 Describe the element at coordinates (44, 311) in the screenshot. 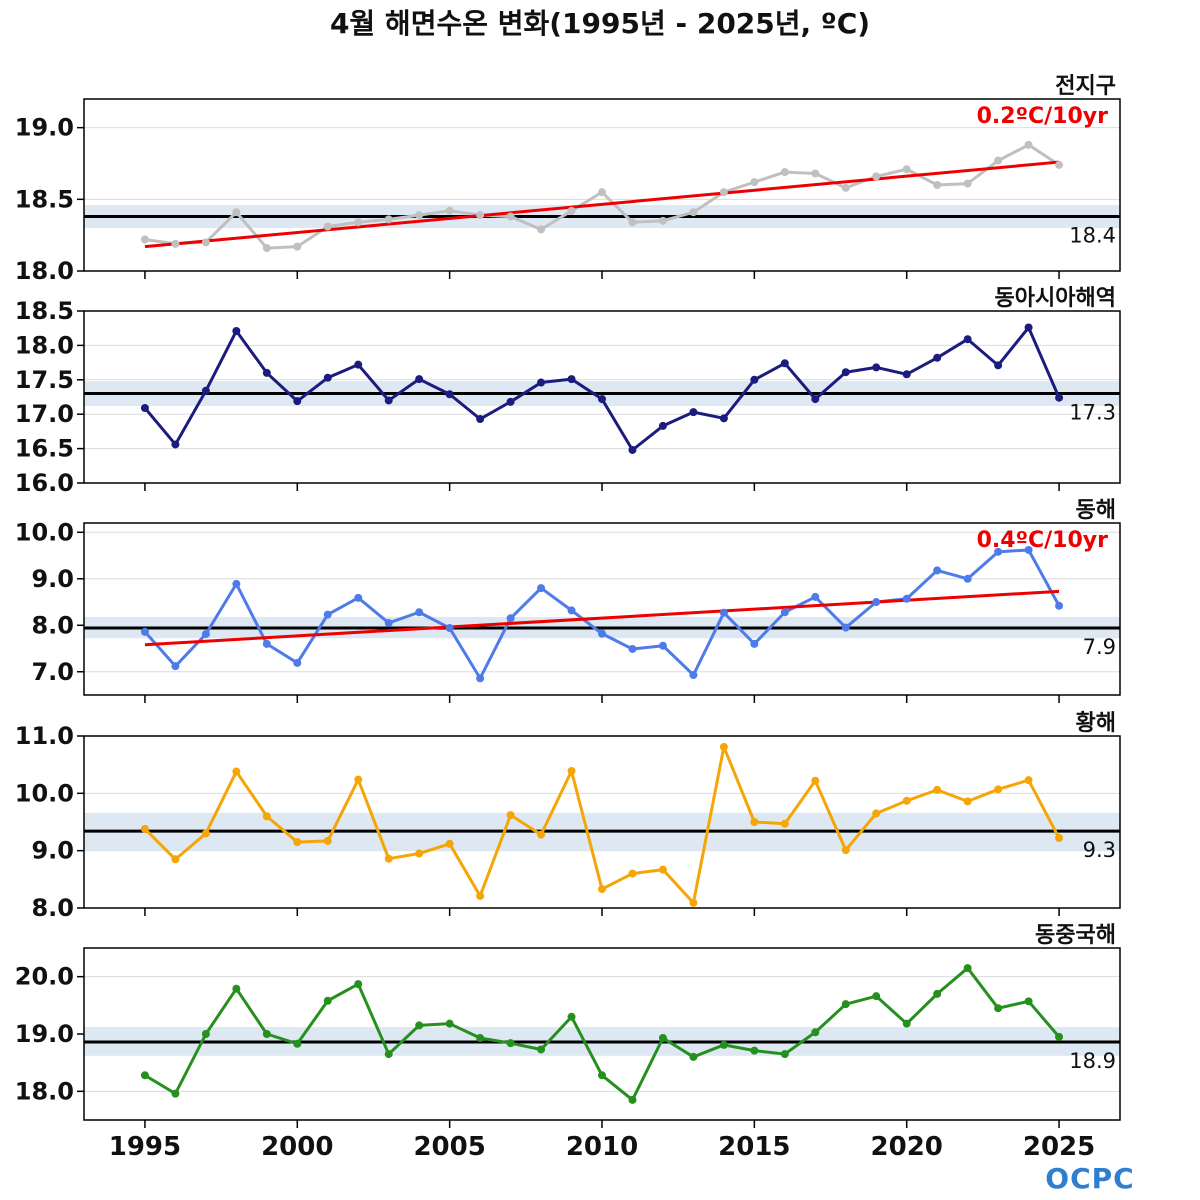

I see `y-tick-label: 18.5` at that location.